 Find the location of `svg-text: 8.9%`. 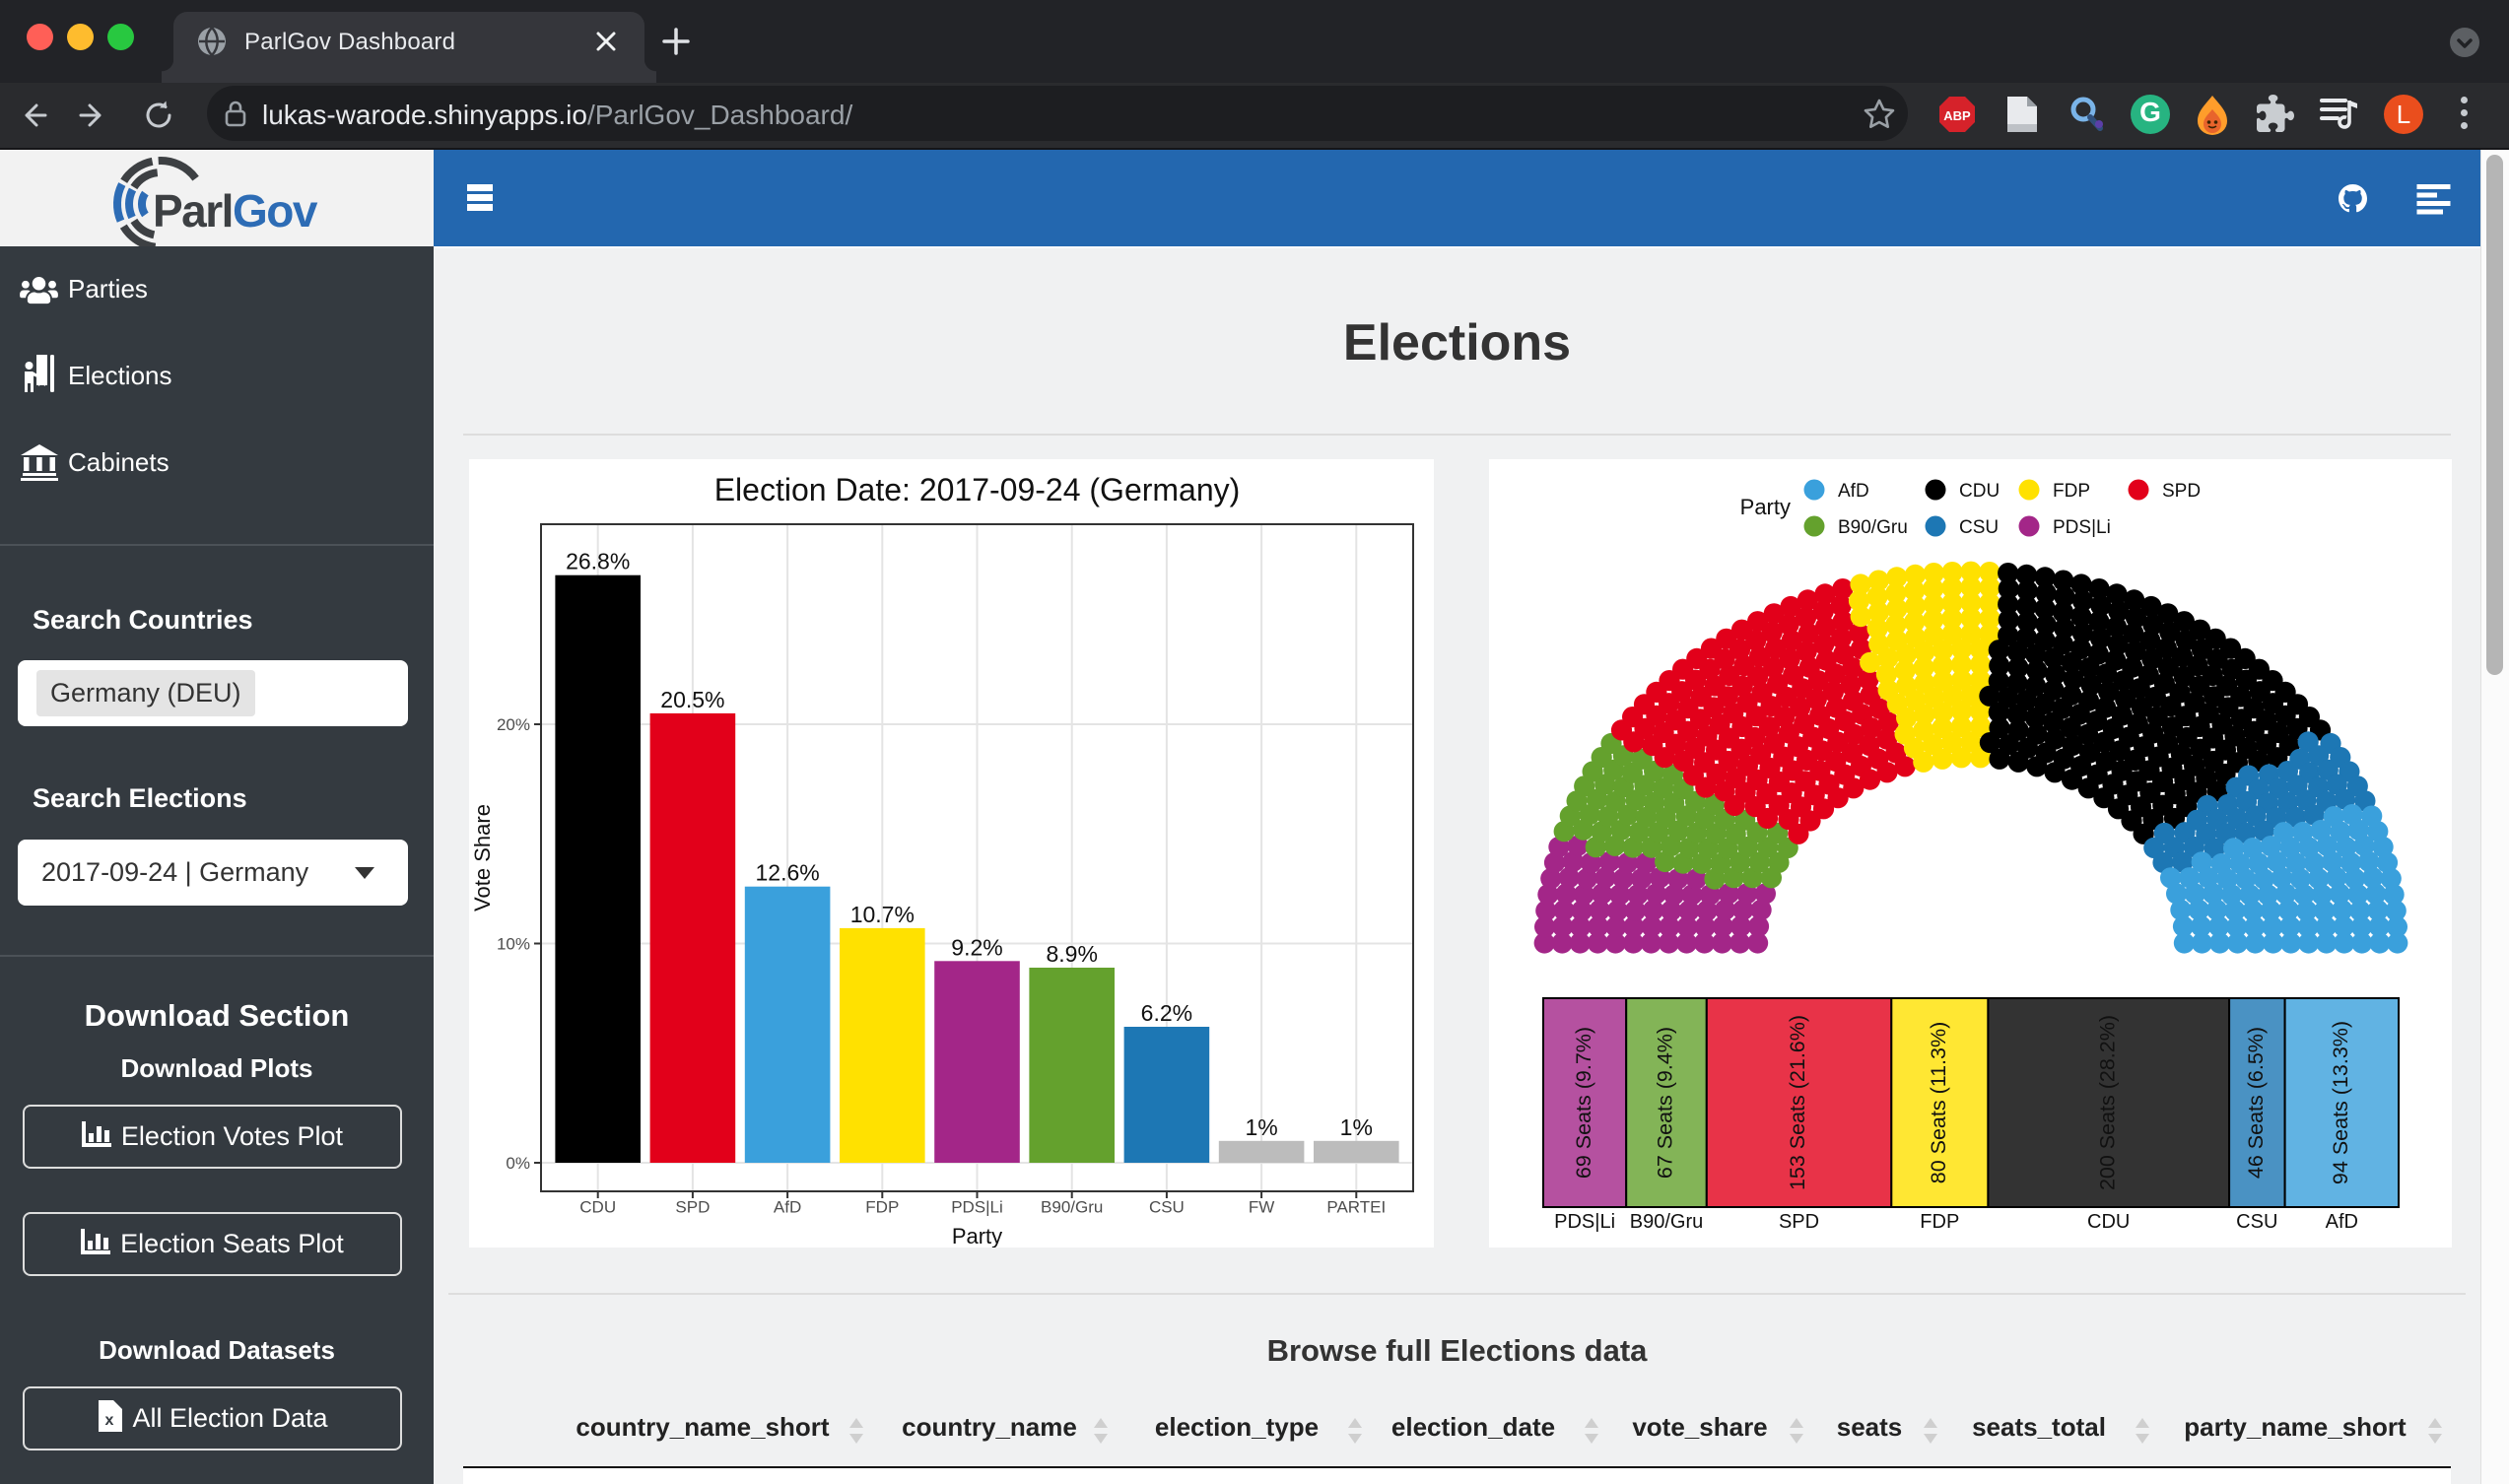

svg-text: 8.9% is located at coordinates (1071, 954).